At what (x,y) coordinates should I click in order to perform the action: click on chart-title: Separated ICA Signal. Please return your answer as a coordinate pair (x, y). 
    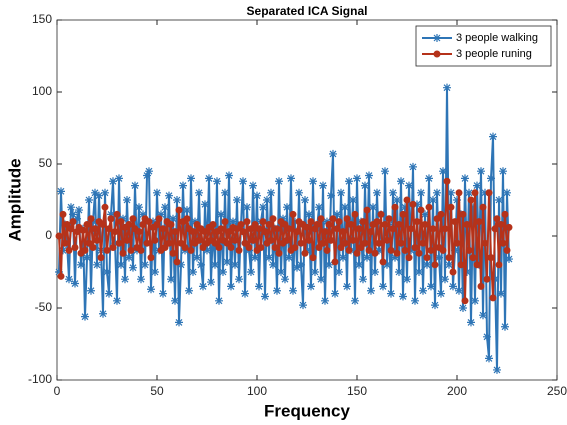
    Looking at the image, I should click on (307, 11).